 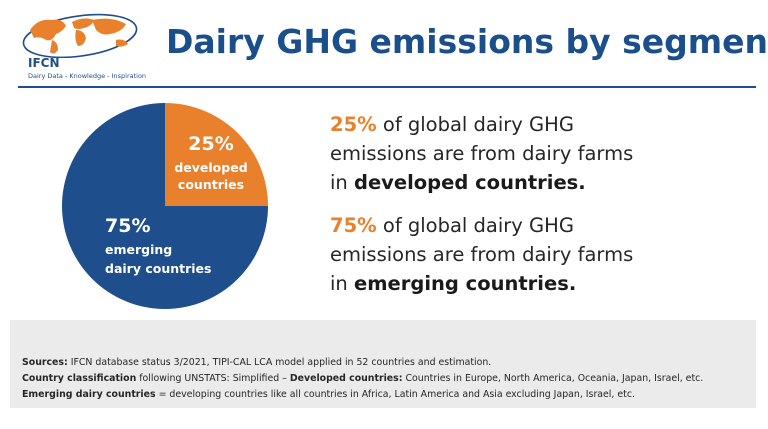 What do you see at coordinates (342, 182) in the screenshot?
I see `statement-developed-prefix: in` at bounding box center [342, 182].